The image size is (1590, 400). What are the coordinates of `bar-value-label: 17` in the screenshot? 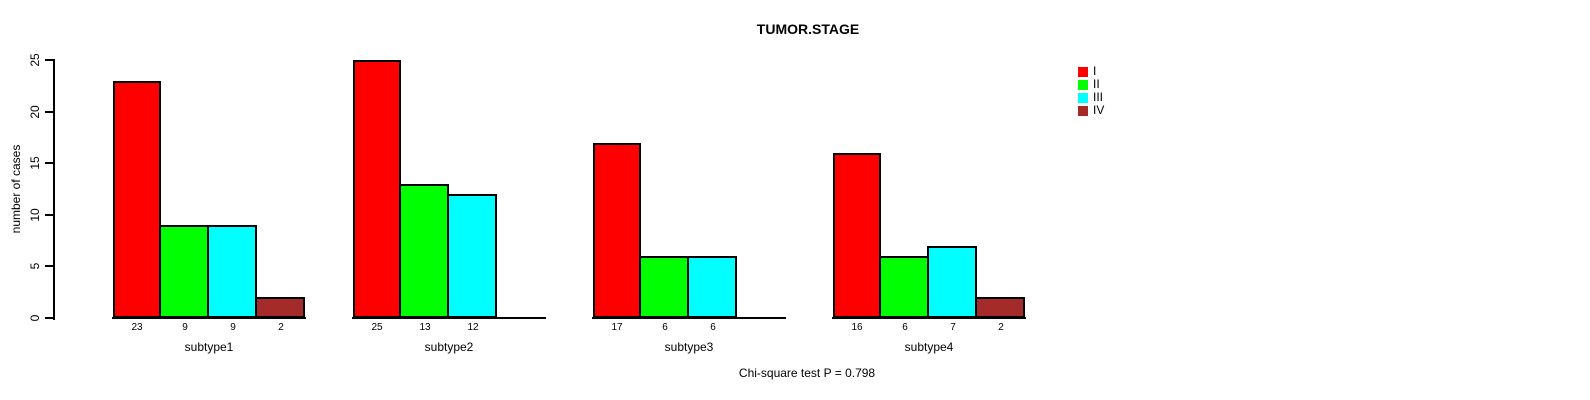 It's located at (617, 327).